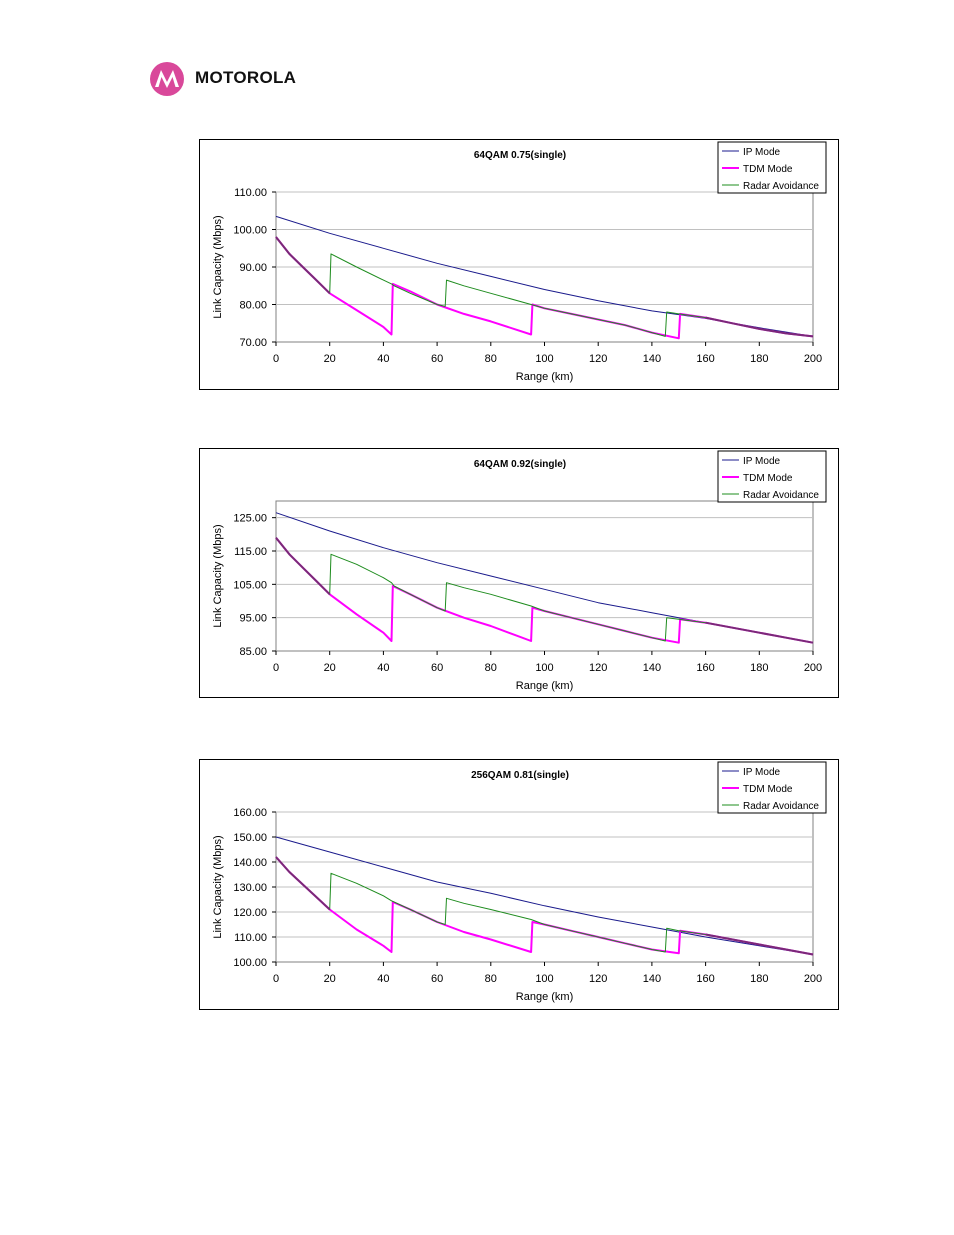  I want to click on y-tick-label: 125.00, so click(250, 519).